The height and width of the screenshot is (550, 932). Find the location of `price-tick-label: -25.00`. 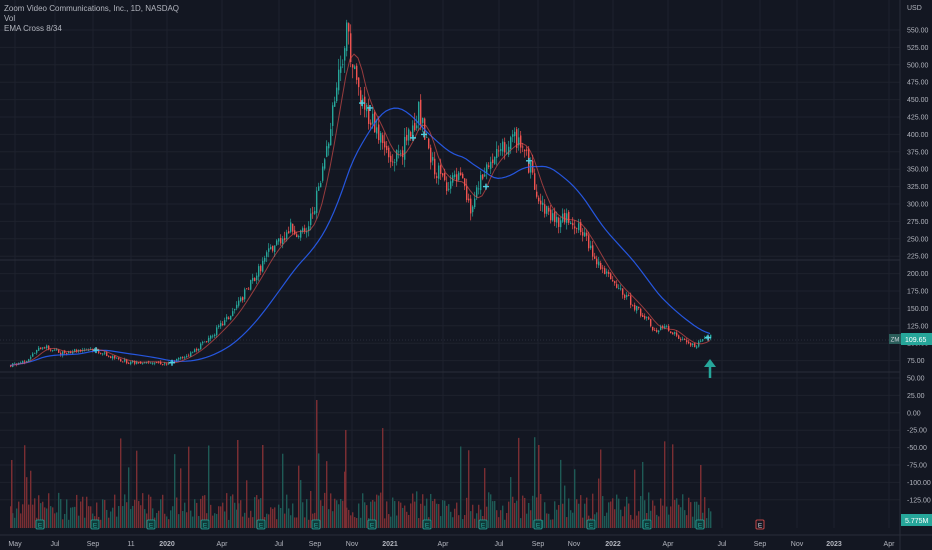

price-tick-label: -25.00 is located at coordinates (917, 431).